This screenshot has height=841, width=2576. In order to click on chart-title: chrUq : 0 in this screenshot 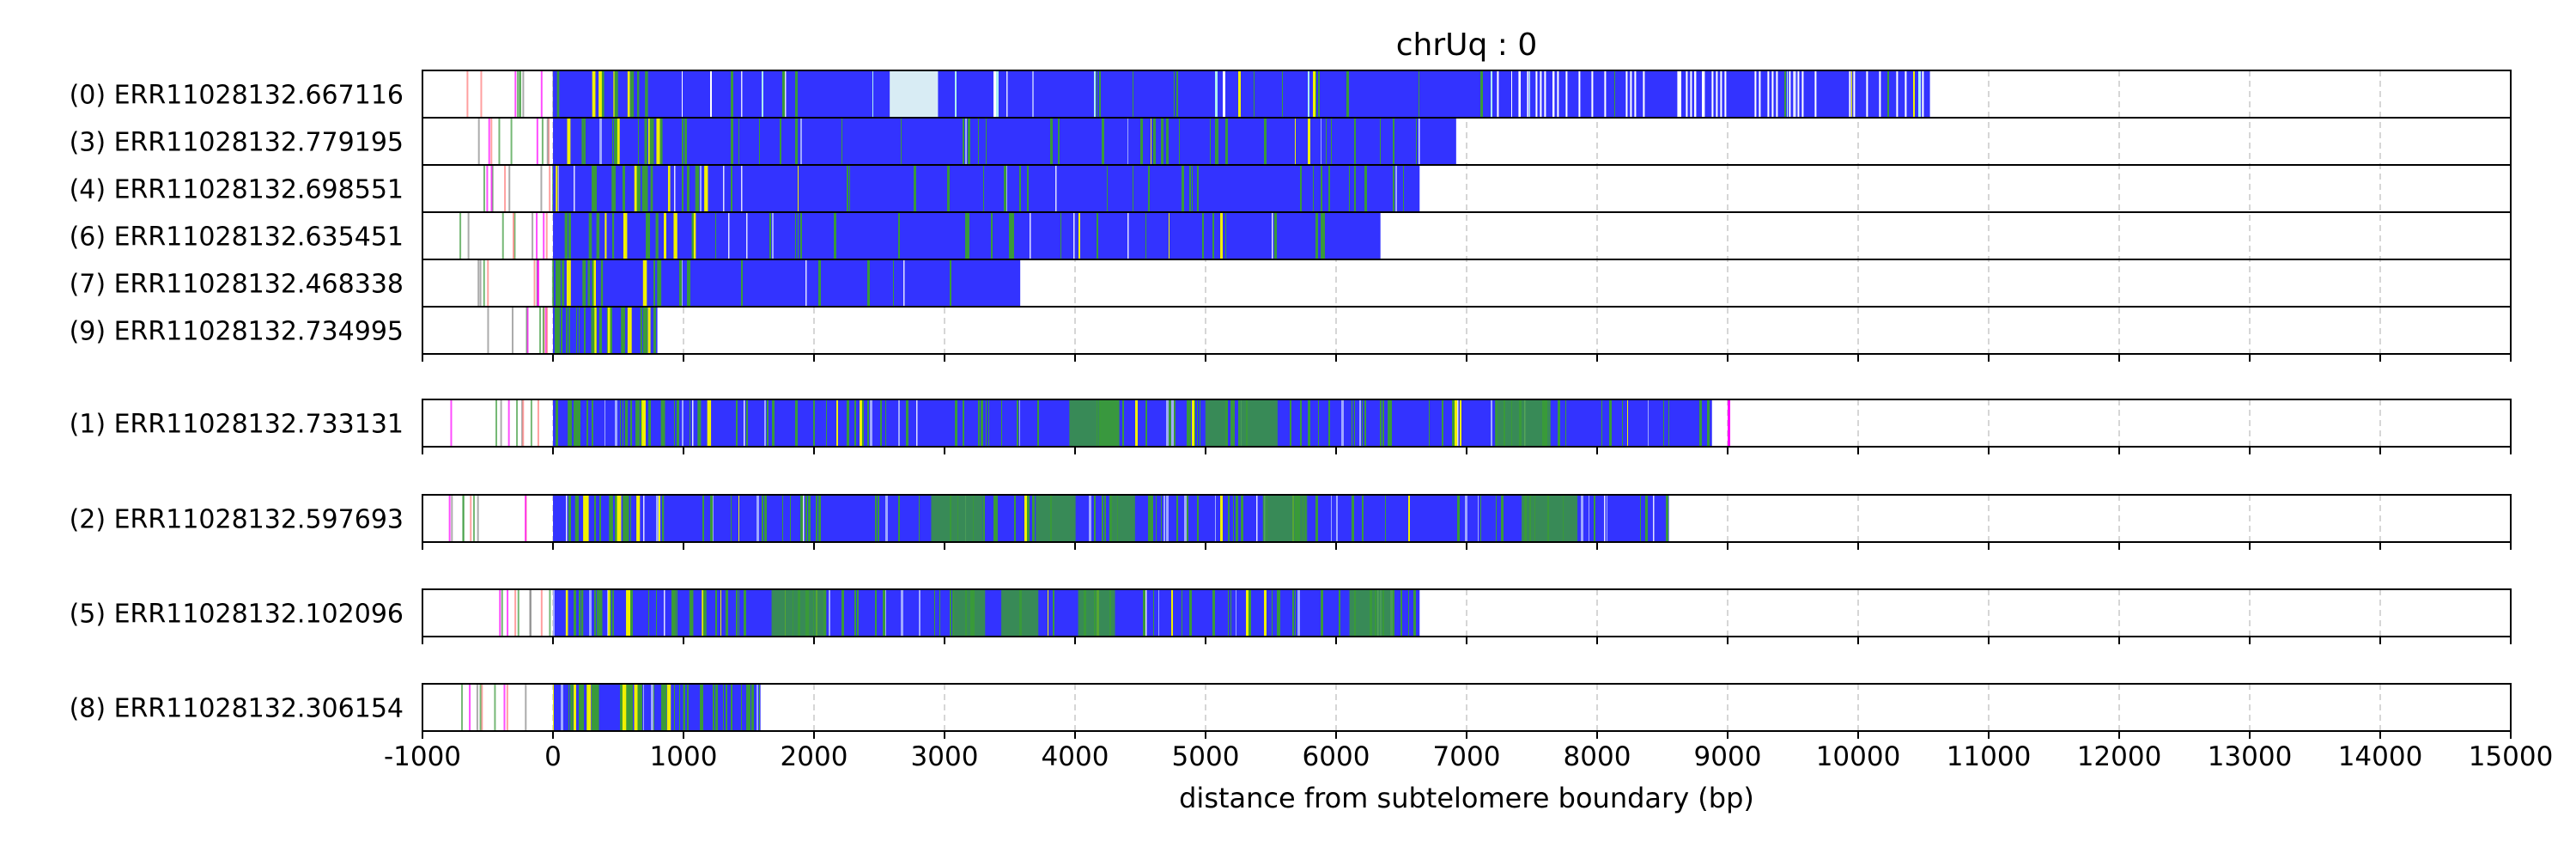, I will do `click(1467, 45)`.